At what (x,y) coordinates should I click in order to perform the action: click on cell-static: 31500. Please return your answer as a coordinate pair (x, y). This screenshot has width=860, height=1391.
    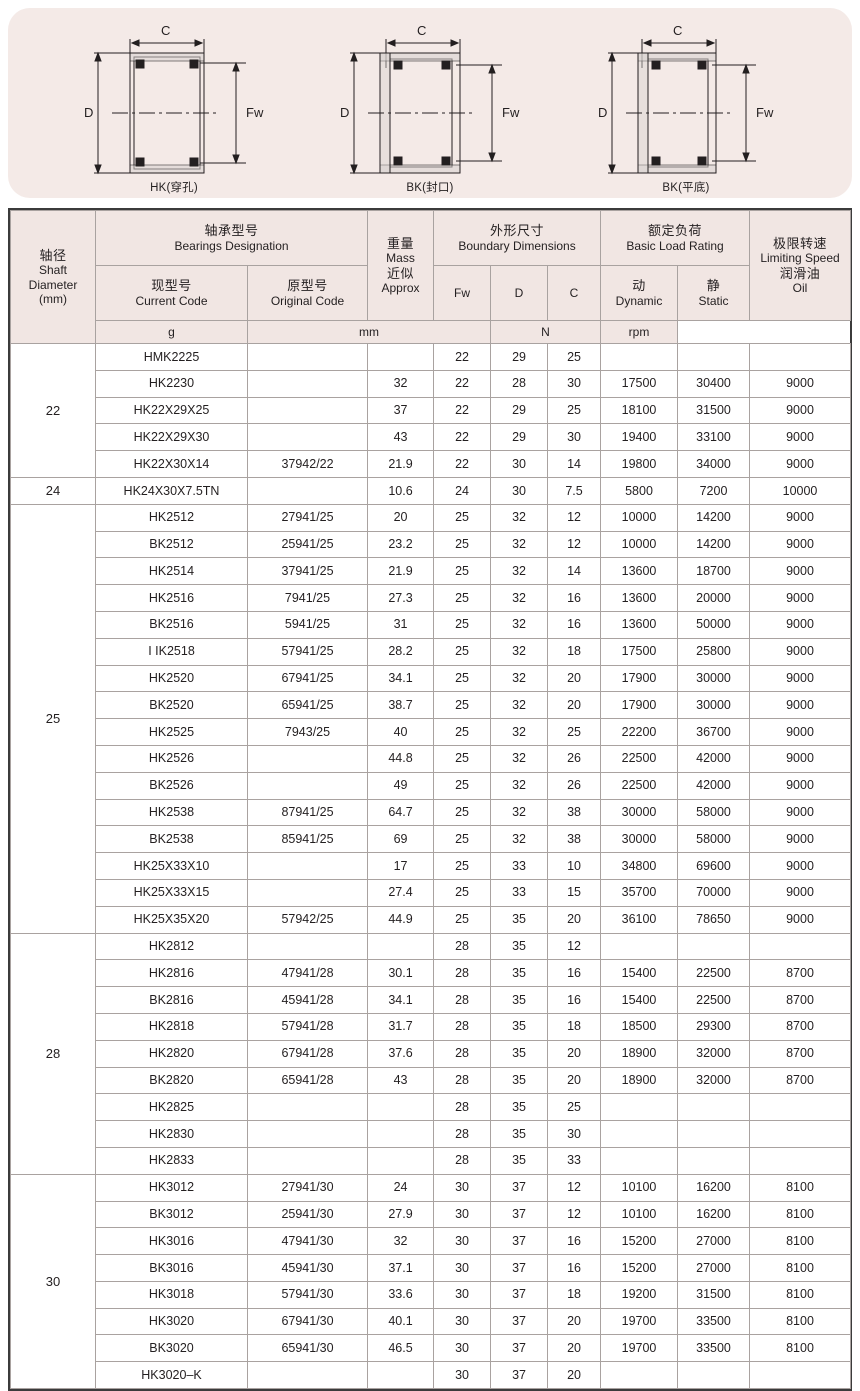
    Looking at the image, I should click on (714, 410).